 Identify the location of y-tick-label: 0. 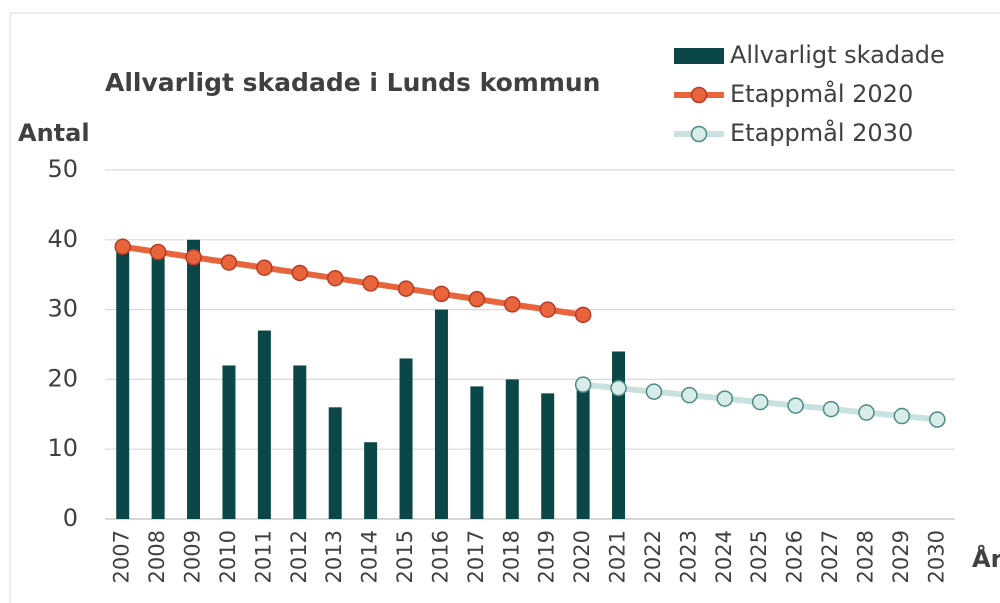
(70, 518).